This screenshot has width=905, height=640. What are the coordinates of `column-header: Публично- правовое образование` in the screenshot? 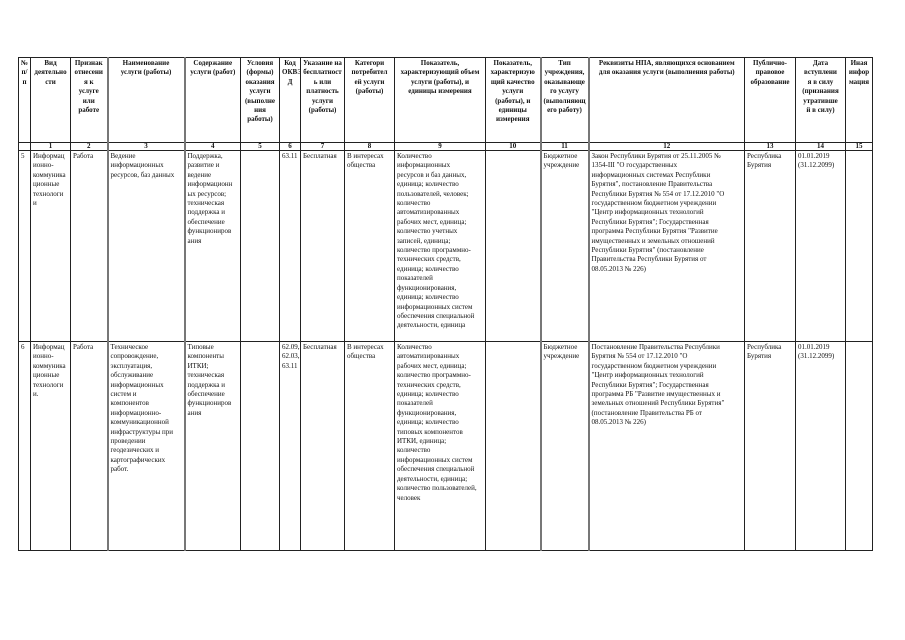 It's located at (770, 100).